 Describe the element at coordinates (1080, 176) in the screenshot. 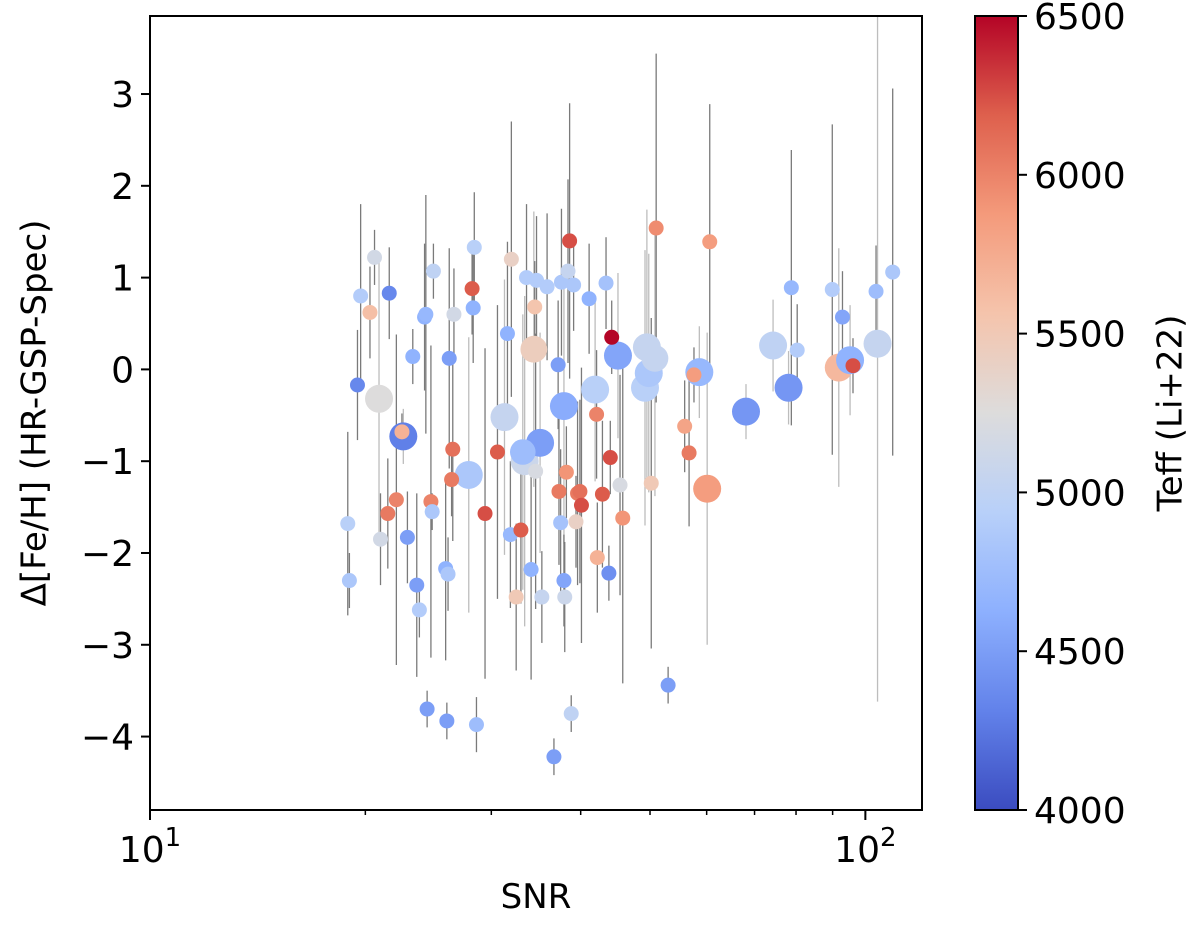

I see `colorbar-tick-label: 6000` at that location.